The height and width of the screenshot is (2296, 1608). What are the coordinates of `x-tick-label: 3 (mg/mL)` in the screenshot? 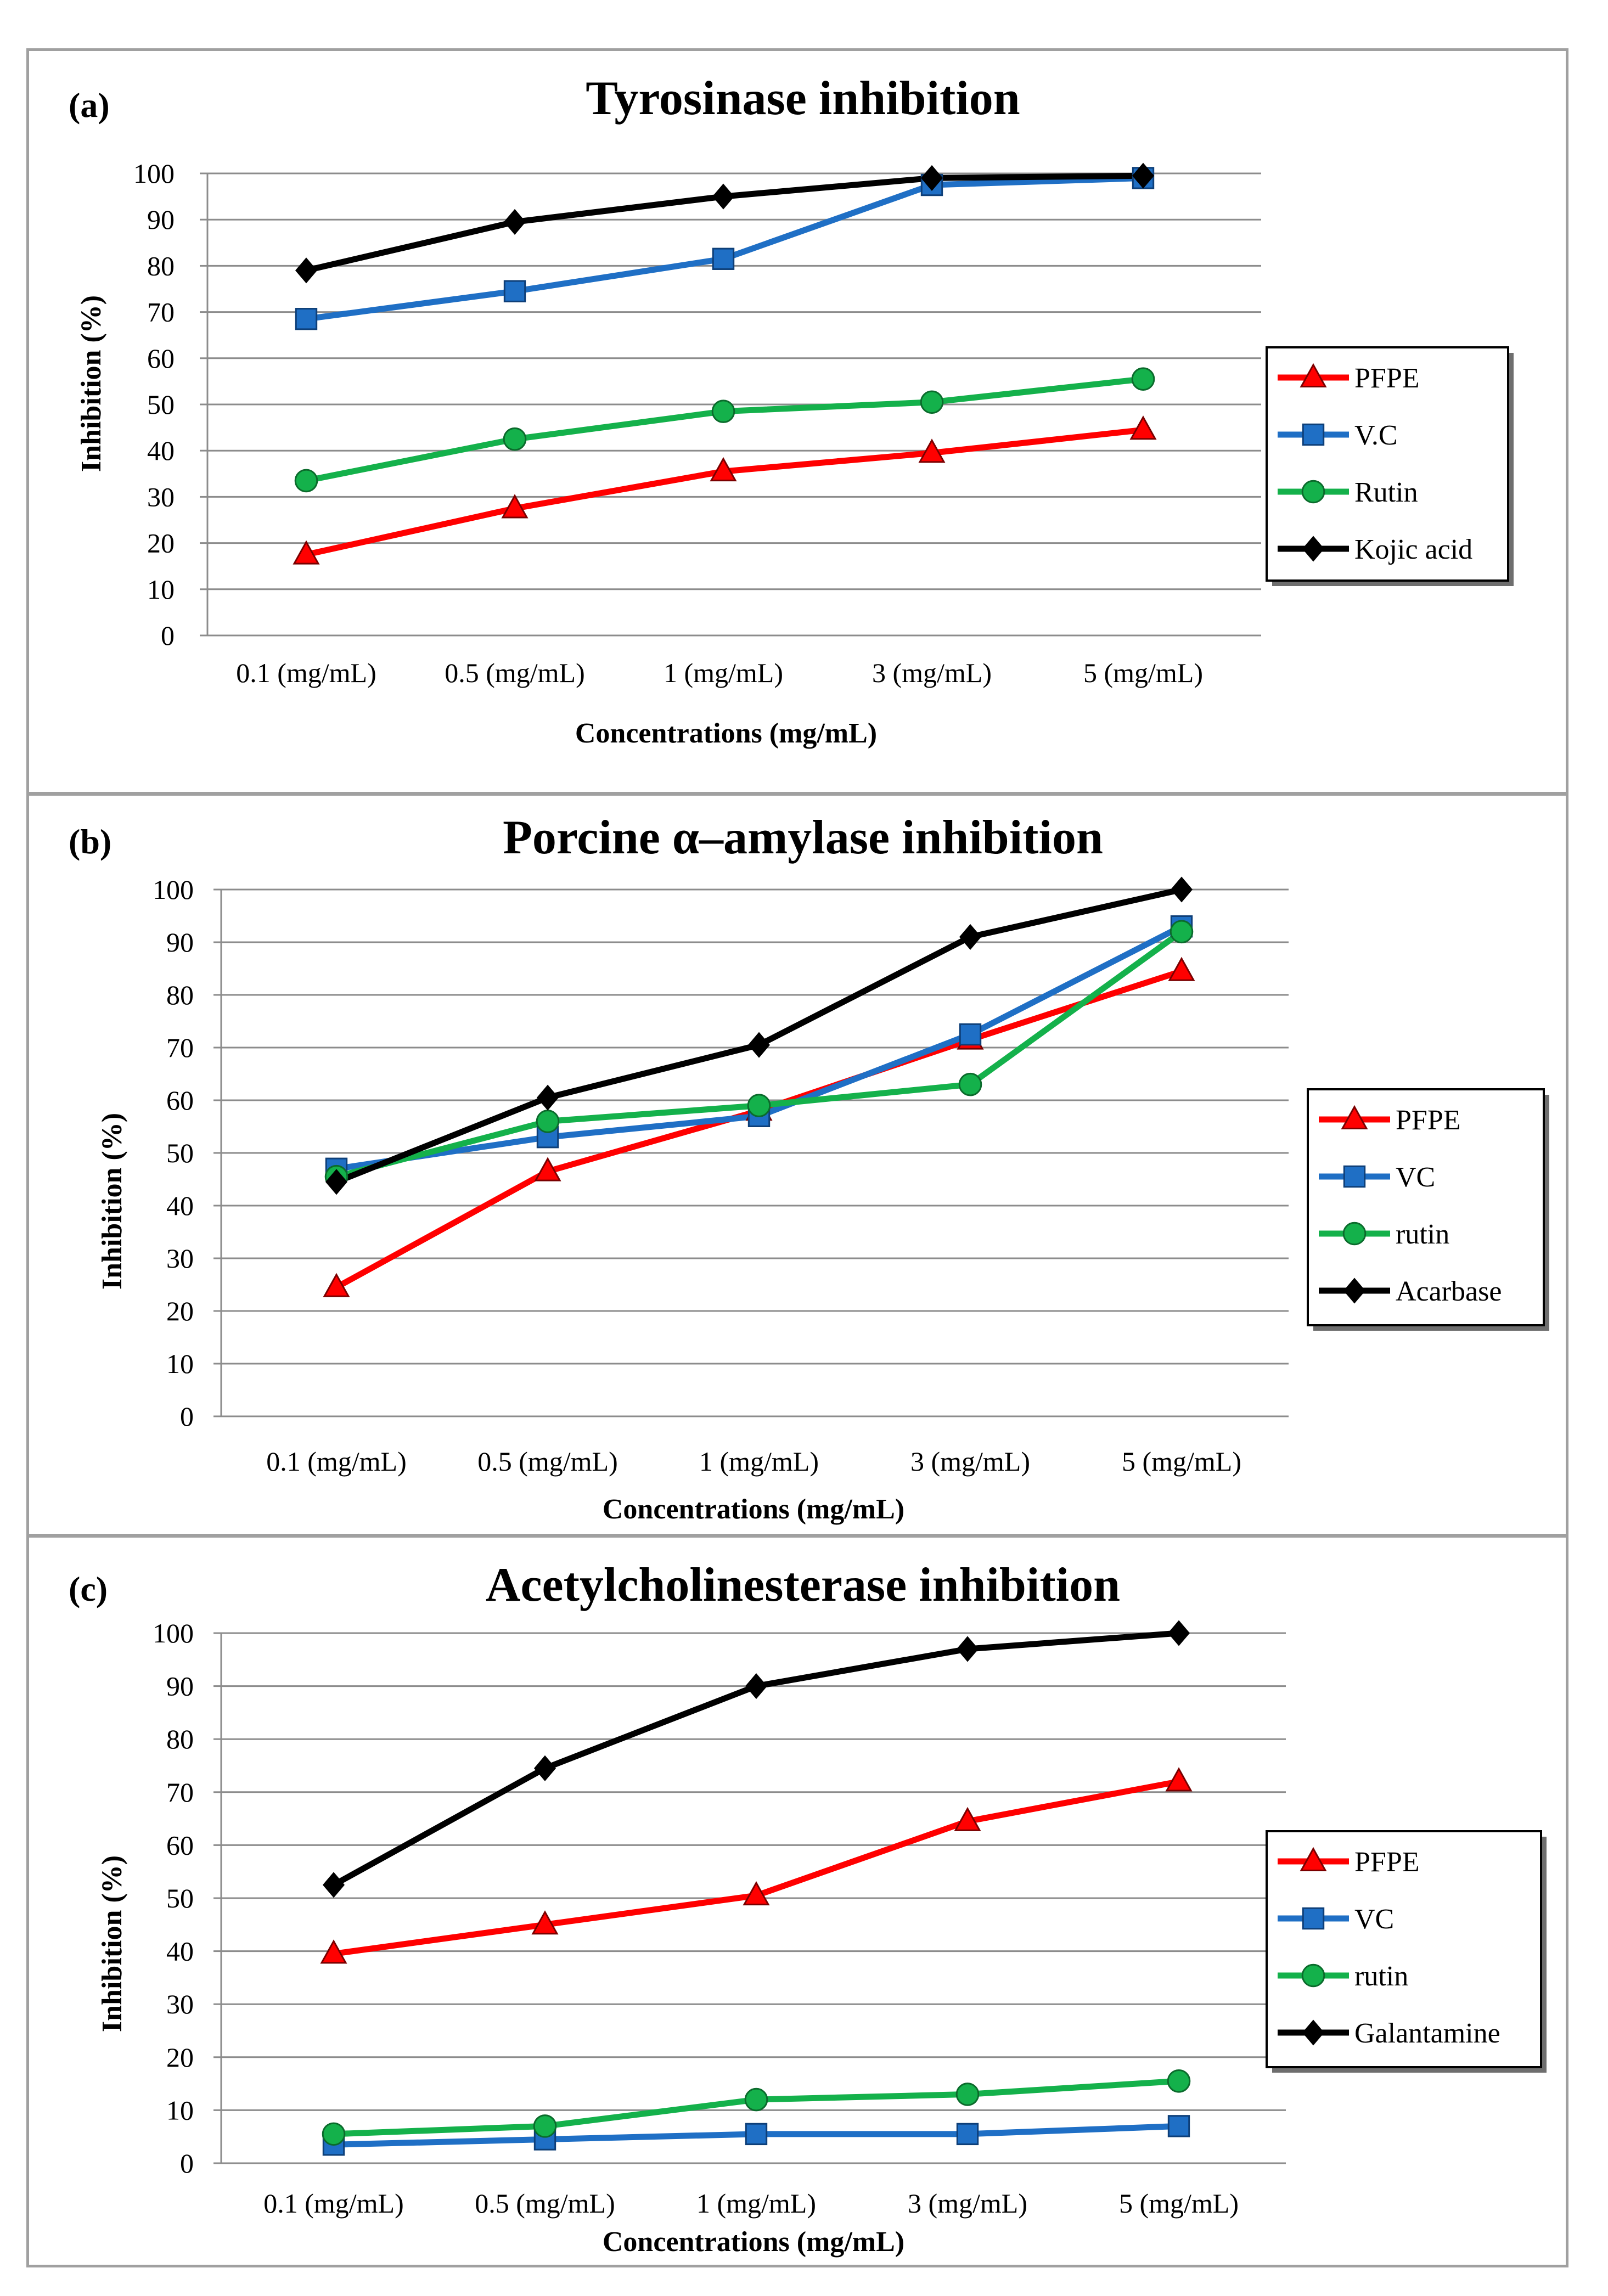 It's located at (932, 672).